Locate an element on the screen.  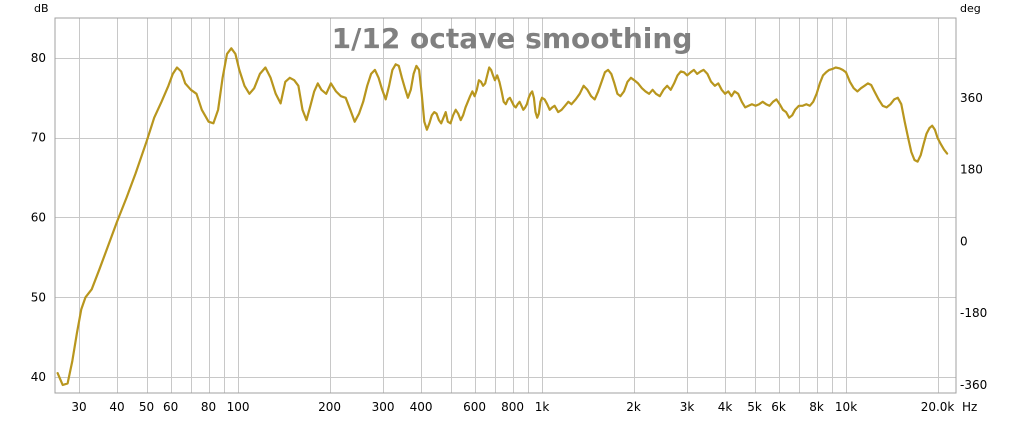
chart-title: 1/12 octave smoothing is located at coordinates (512, 38).